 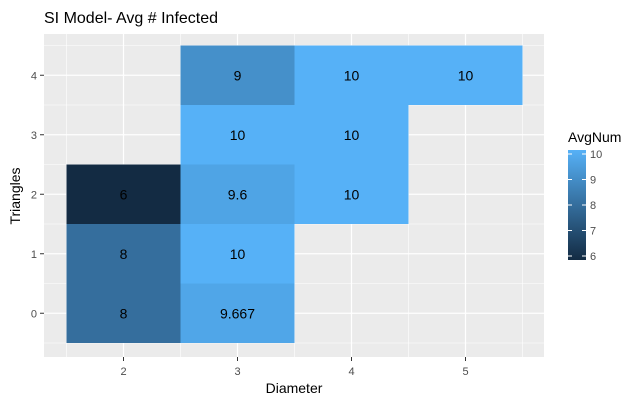 What do you see at coordinates (131, 18) in the screenshot?
I see `chart-title: SI Model- Avg # Infected` at bounding box center [131, 18].